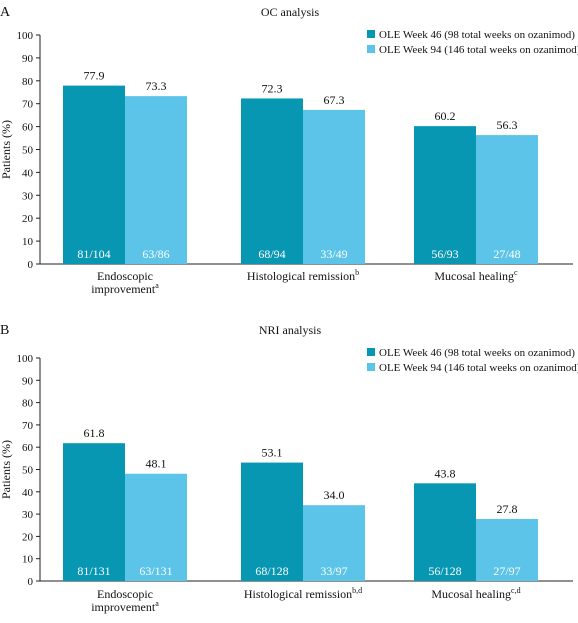 Image resolution: width=578 pixels, height=623 pixels. Describe the element at coordinates (507, 125) in the screenshot. I see `bar-value-label: 56.3` at that location.